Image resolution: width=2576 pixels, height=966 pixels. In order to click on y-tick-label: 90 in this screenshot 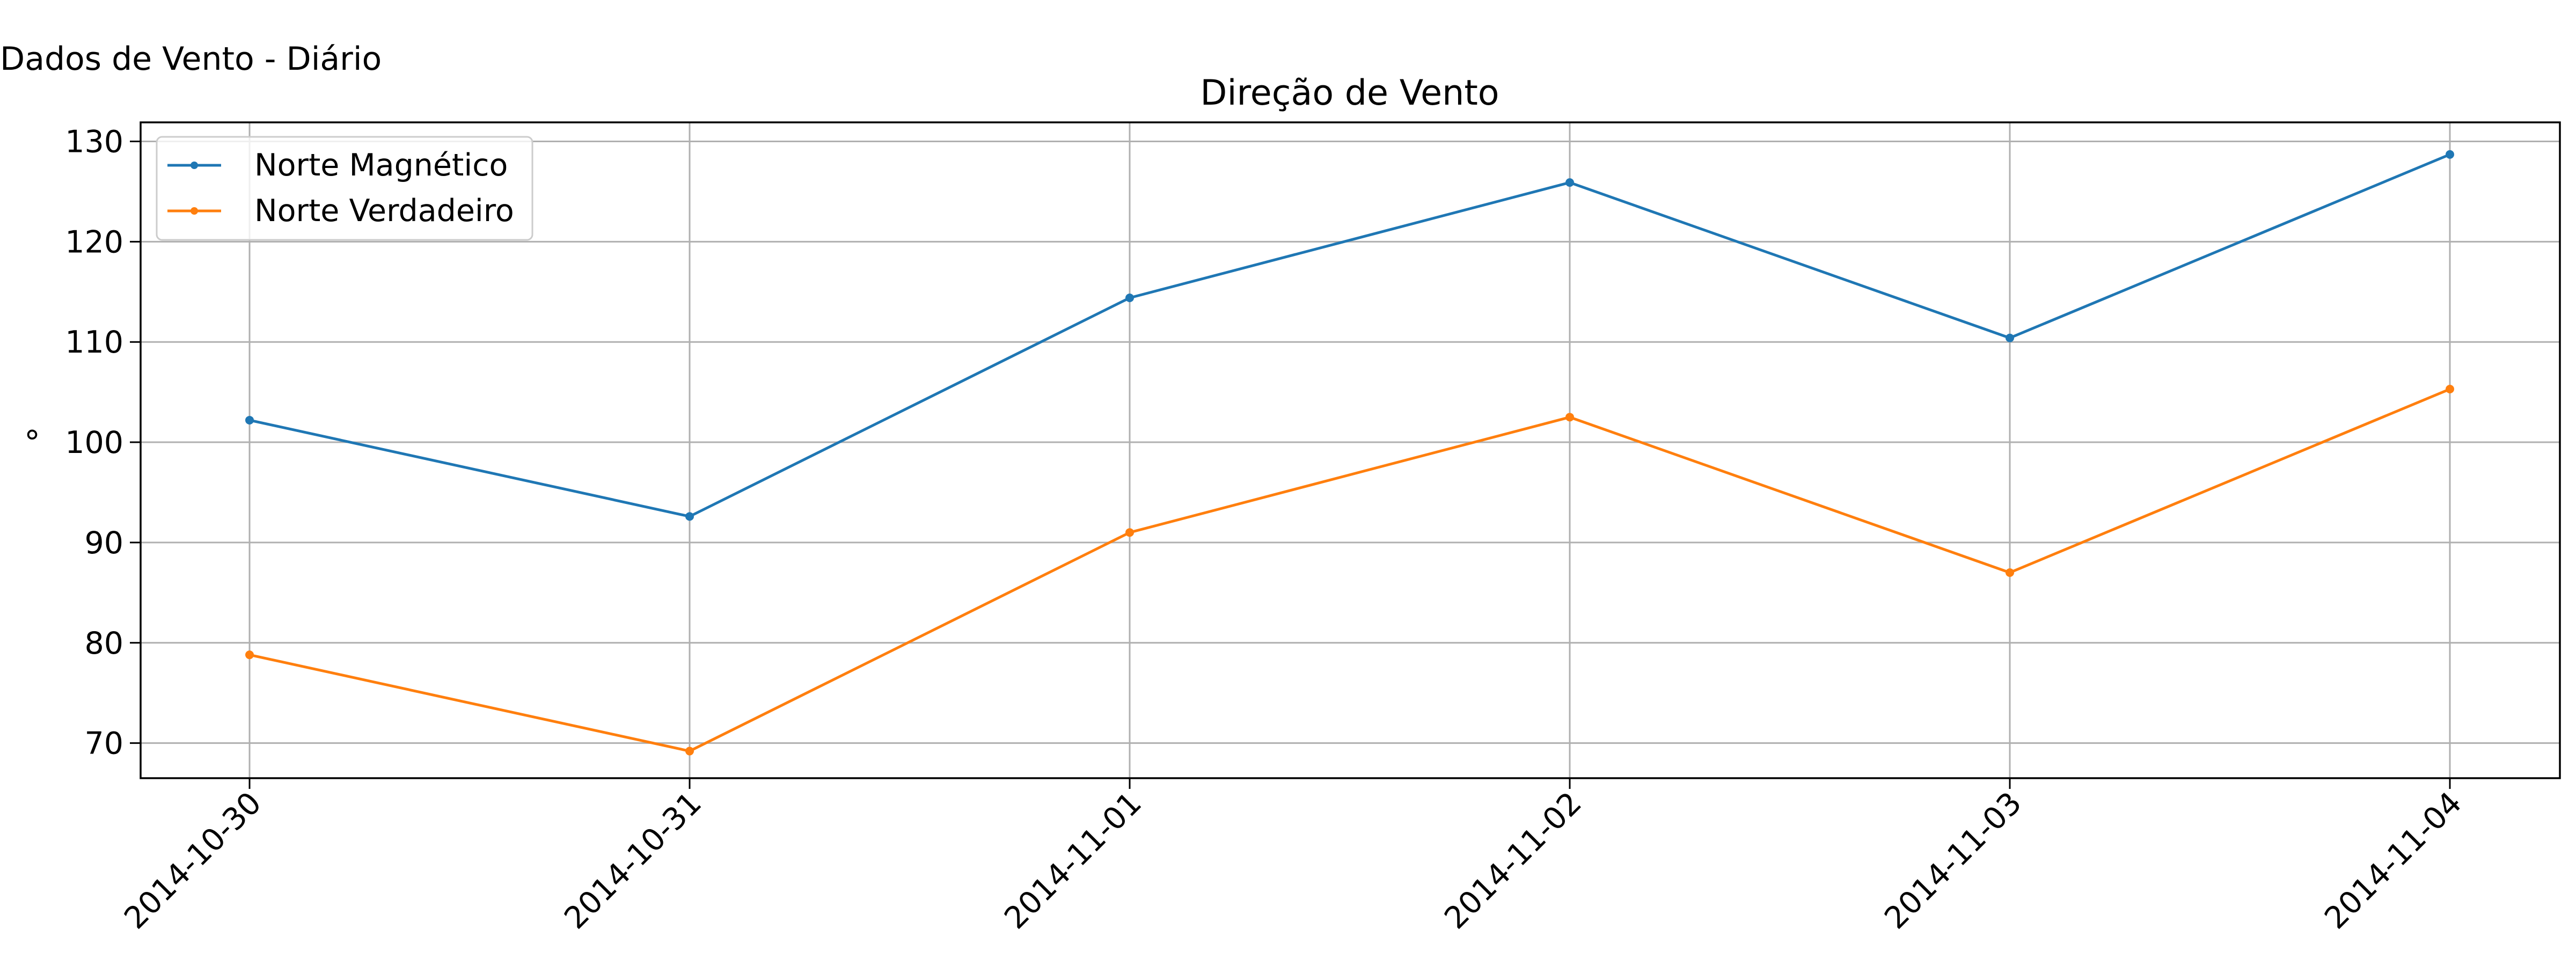, I will do `click(103, 543)`.